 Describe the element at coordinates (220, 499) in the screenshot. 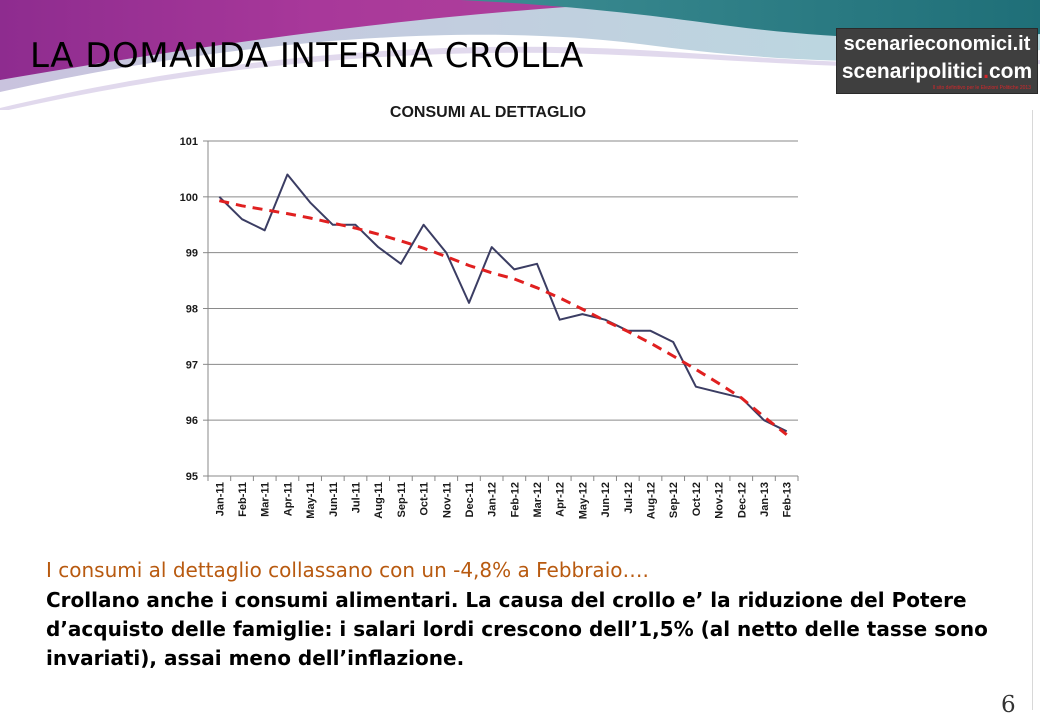

I see `x-tick-label: Jan-11` at that location.